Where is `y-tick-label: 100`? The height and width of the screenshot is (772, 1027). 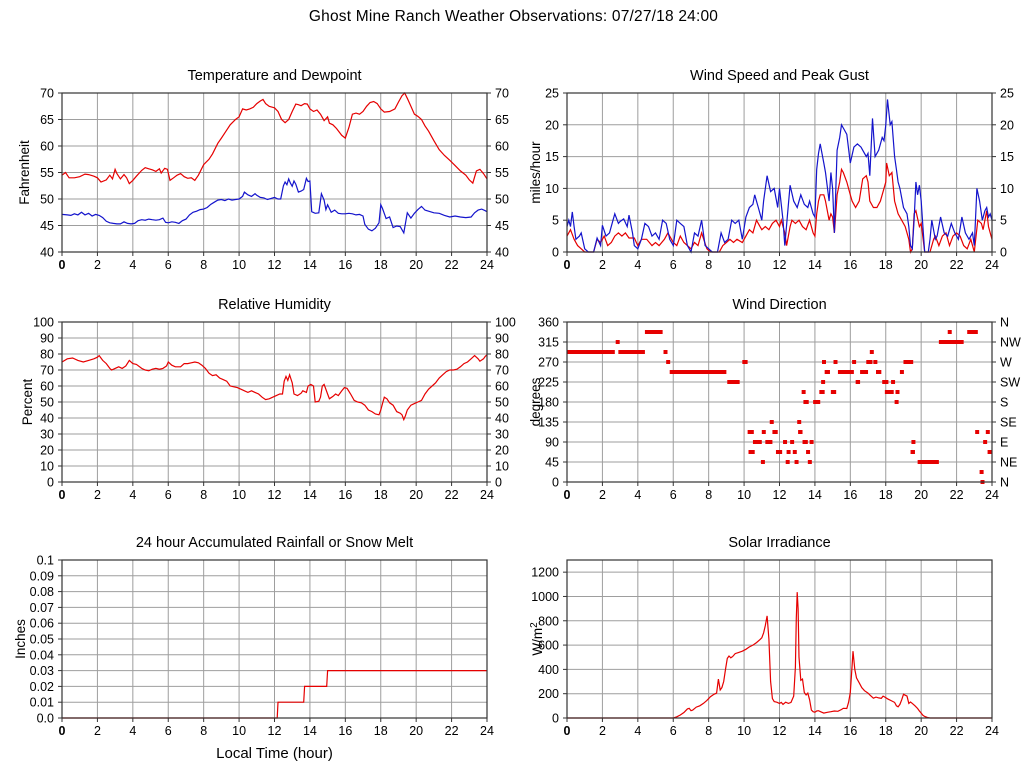 y-tick-label: 100 is located at coordinates (43, 323).